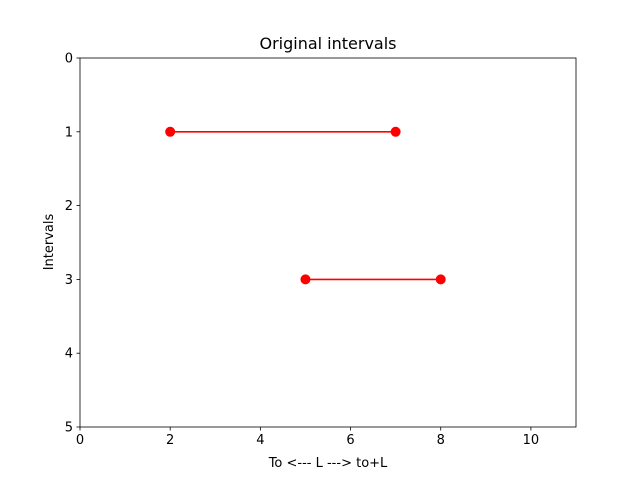  I want to click on x-tick-label: 8, so click(441, 440).